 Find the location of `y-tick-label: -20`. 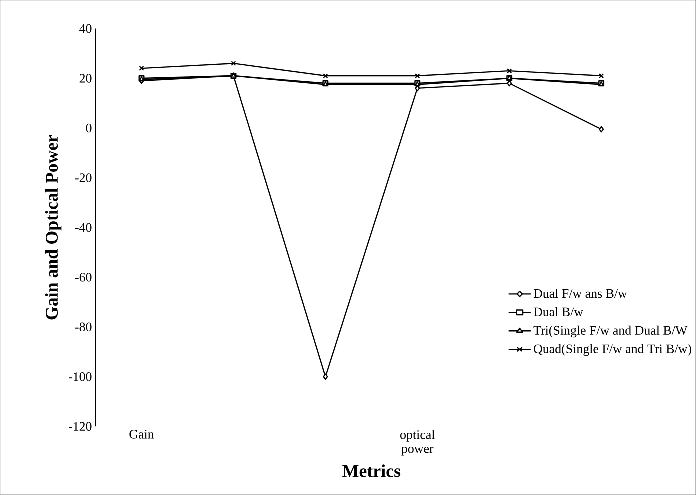

y-tick-label: -20 is located at coordinates (83, 177).